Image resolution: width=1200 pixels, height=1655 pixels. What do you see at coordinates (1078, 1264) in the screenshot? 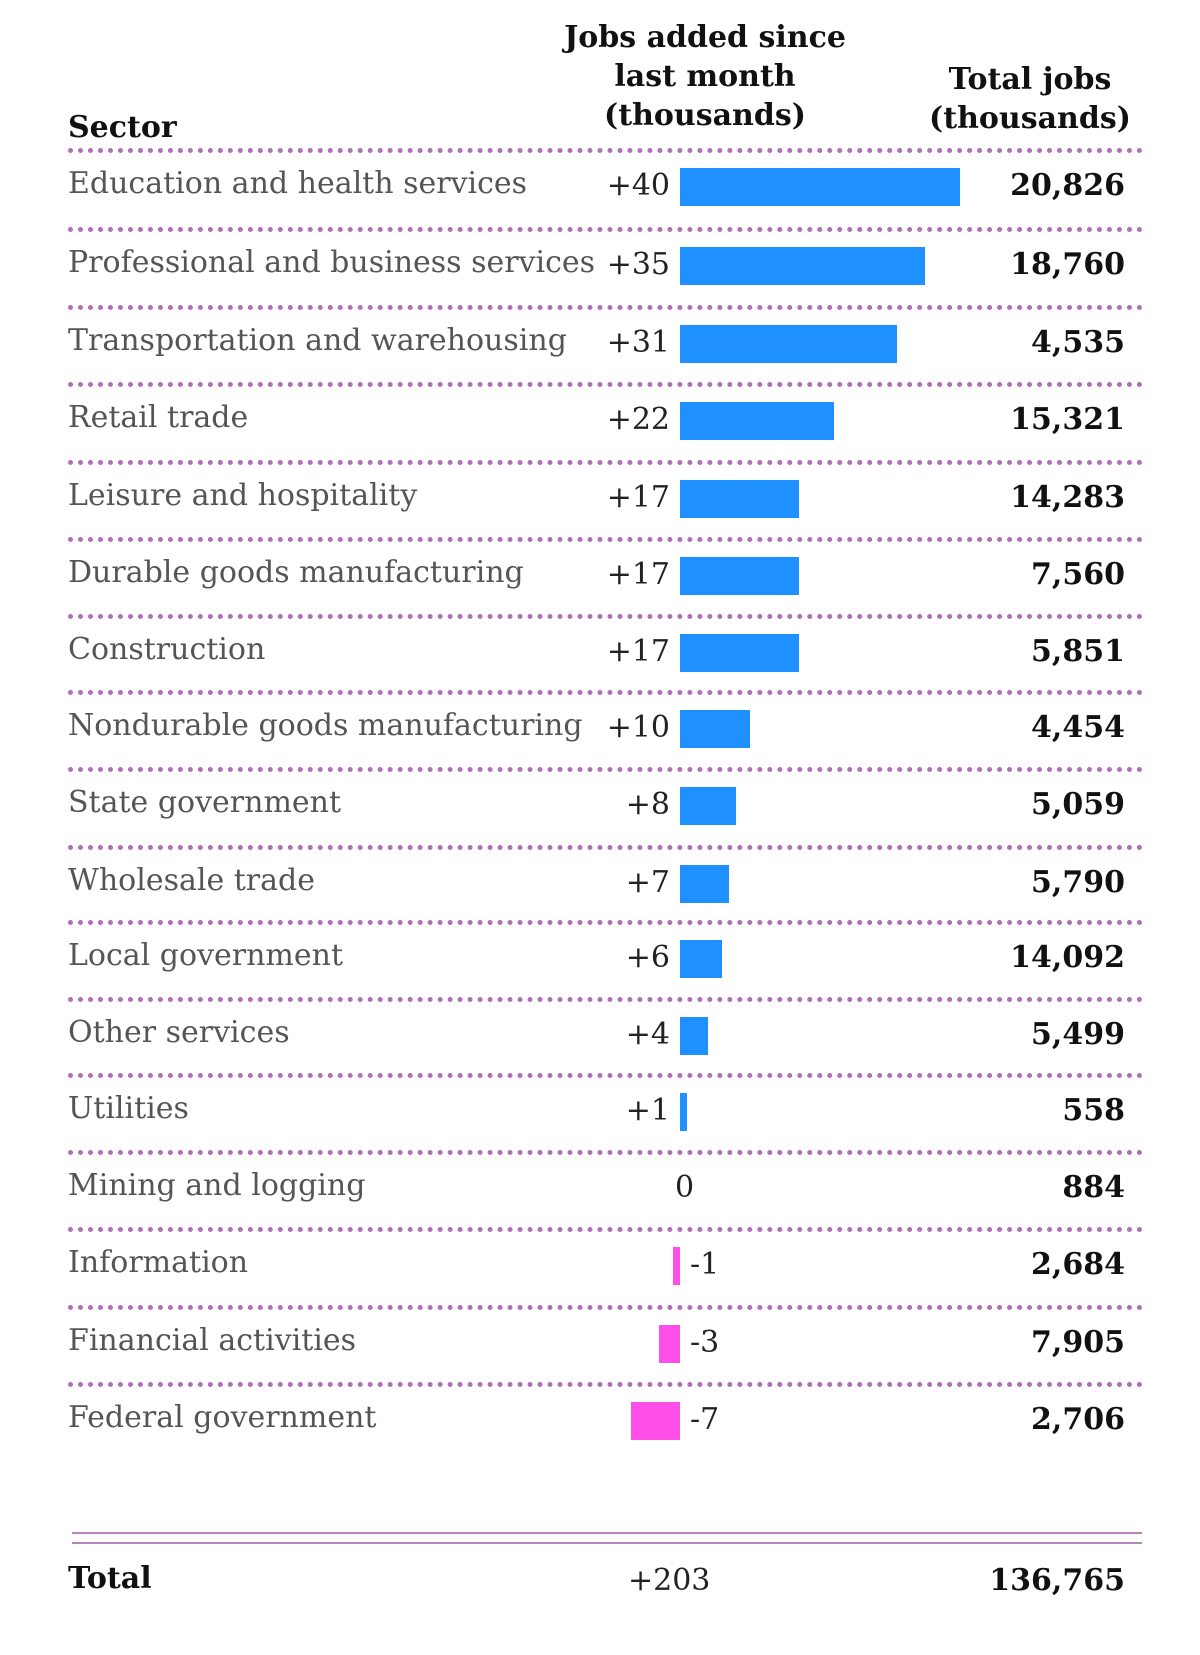
I see `total-jobs-value: 2,684` at bounding box center [1078, 1264].